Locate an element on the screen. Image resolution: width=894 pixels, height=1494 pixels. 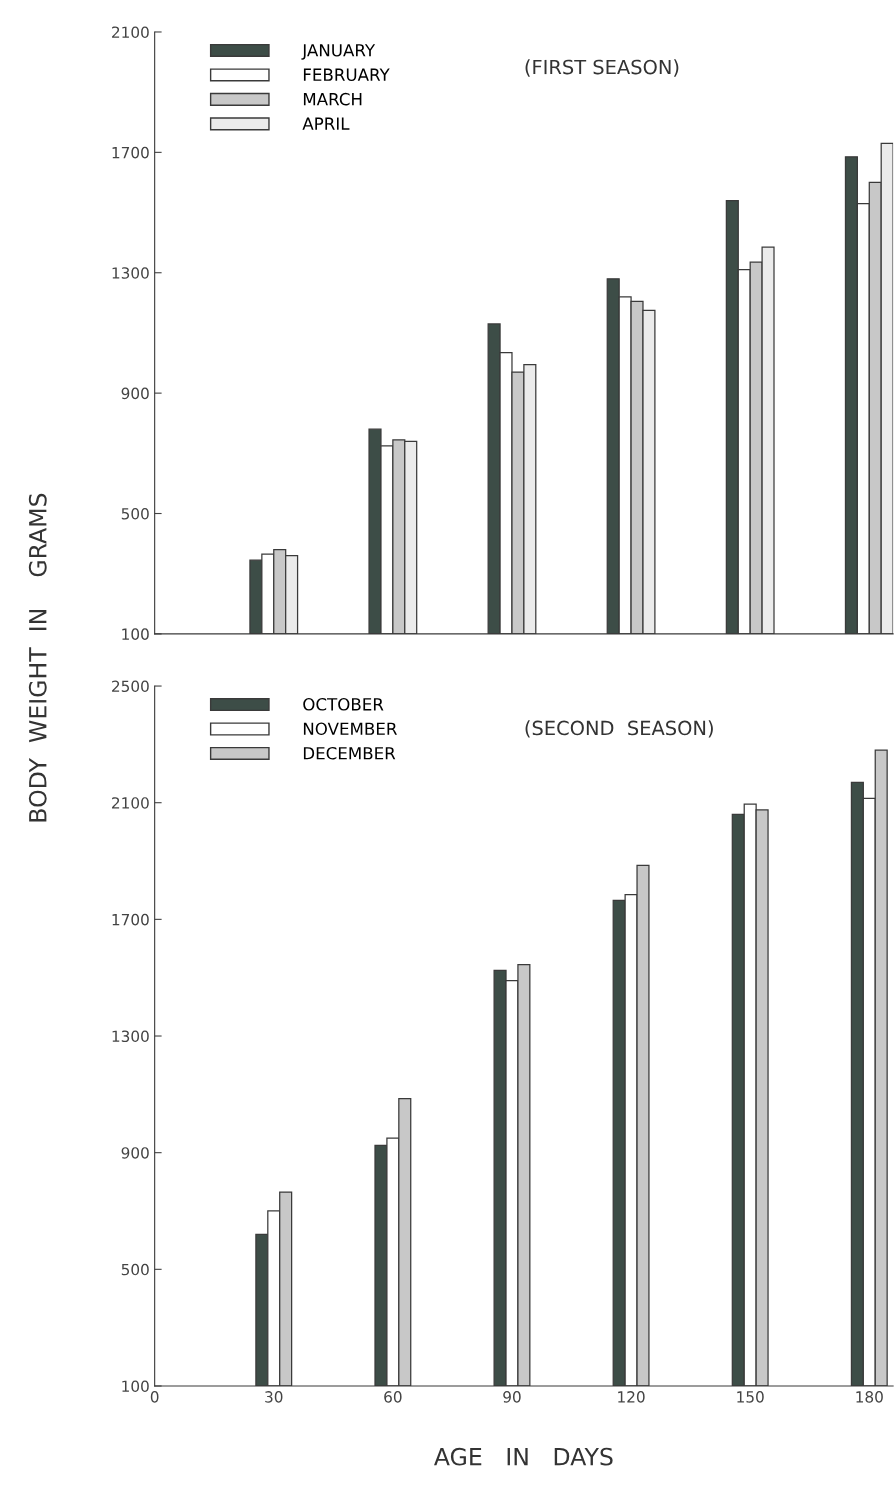
x-tick-label: 0 is located at coordinates (154, 1397).